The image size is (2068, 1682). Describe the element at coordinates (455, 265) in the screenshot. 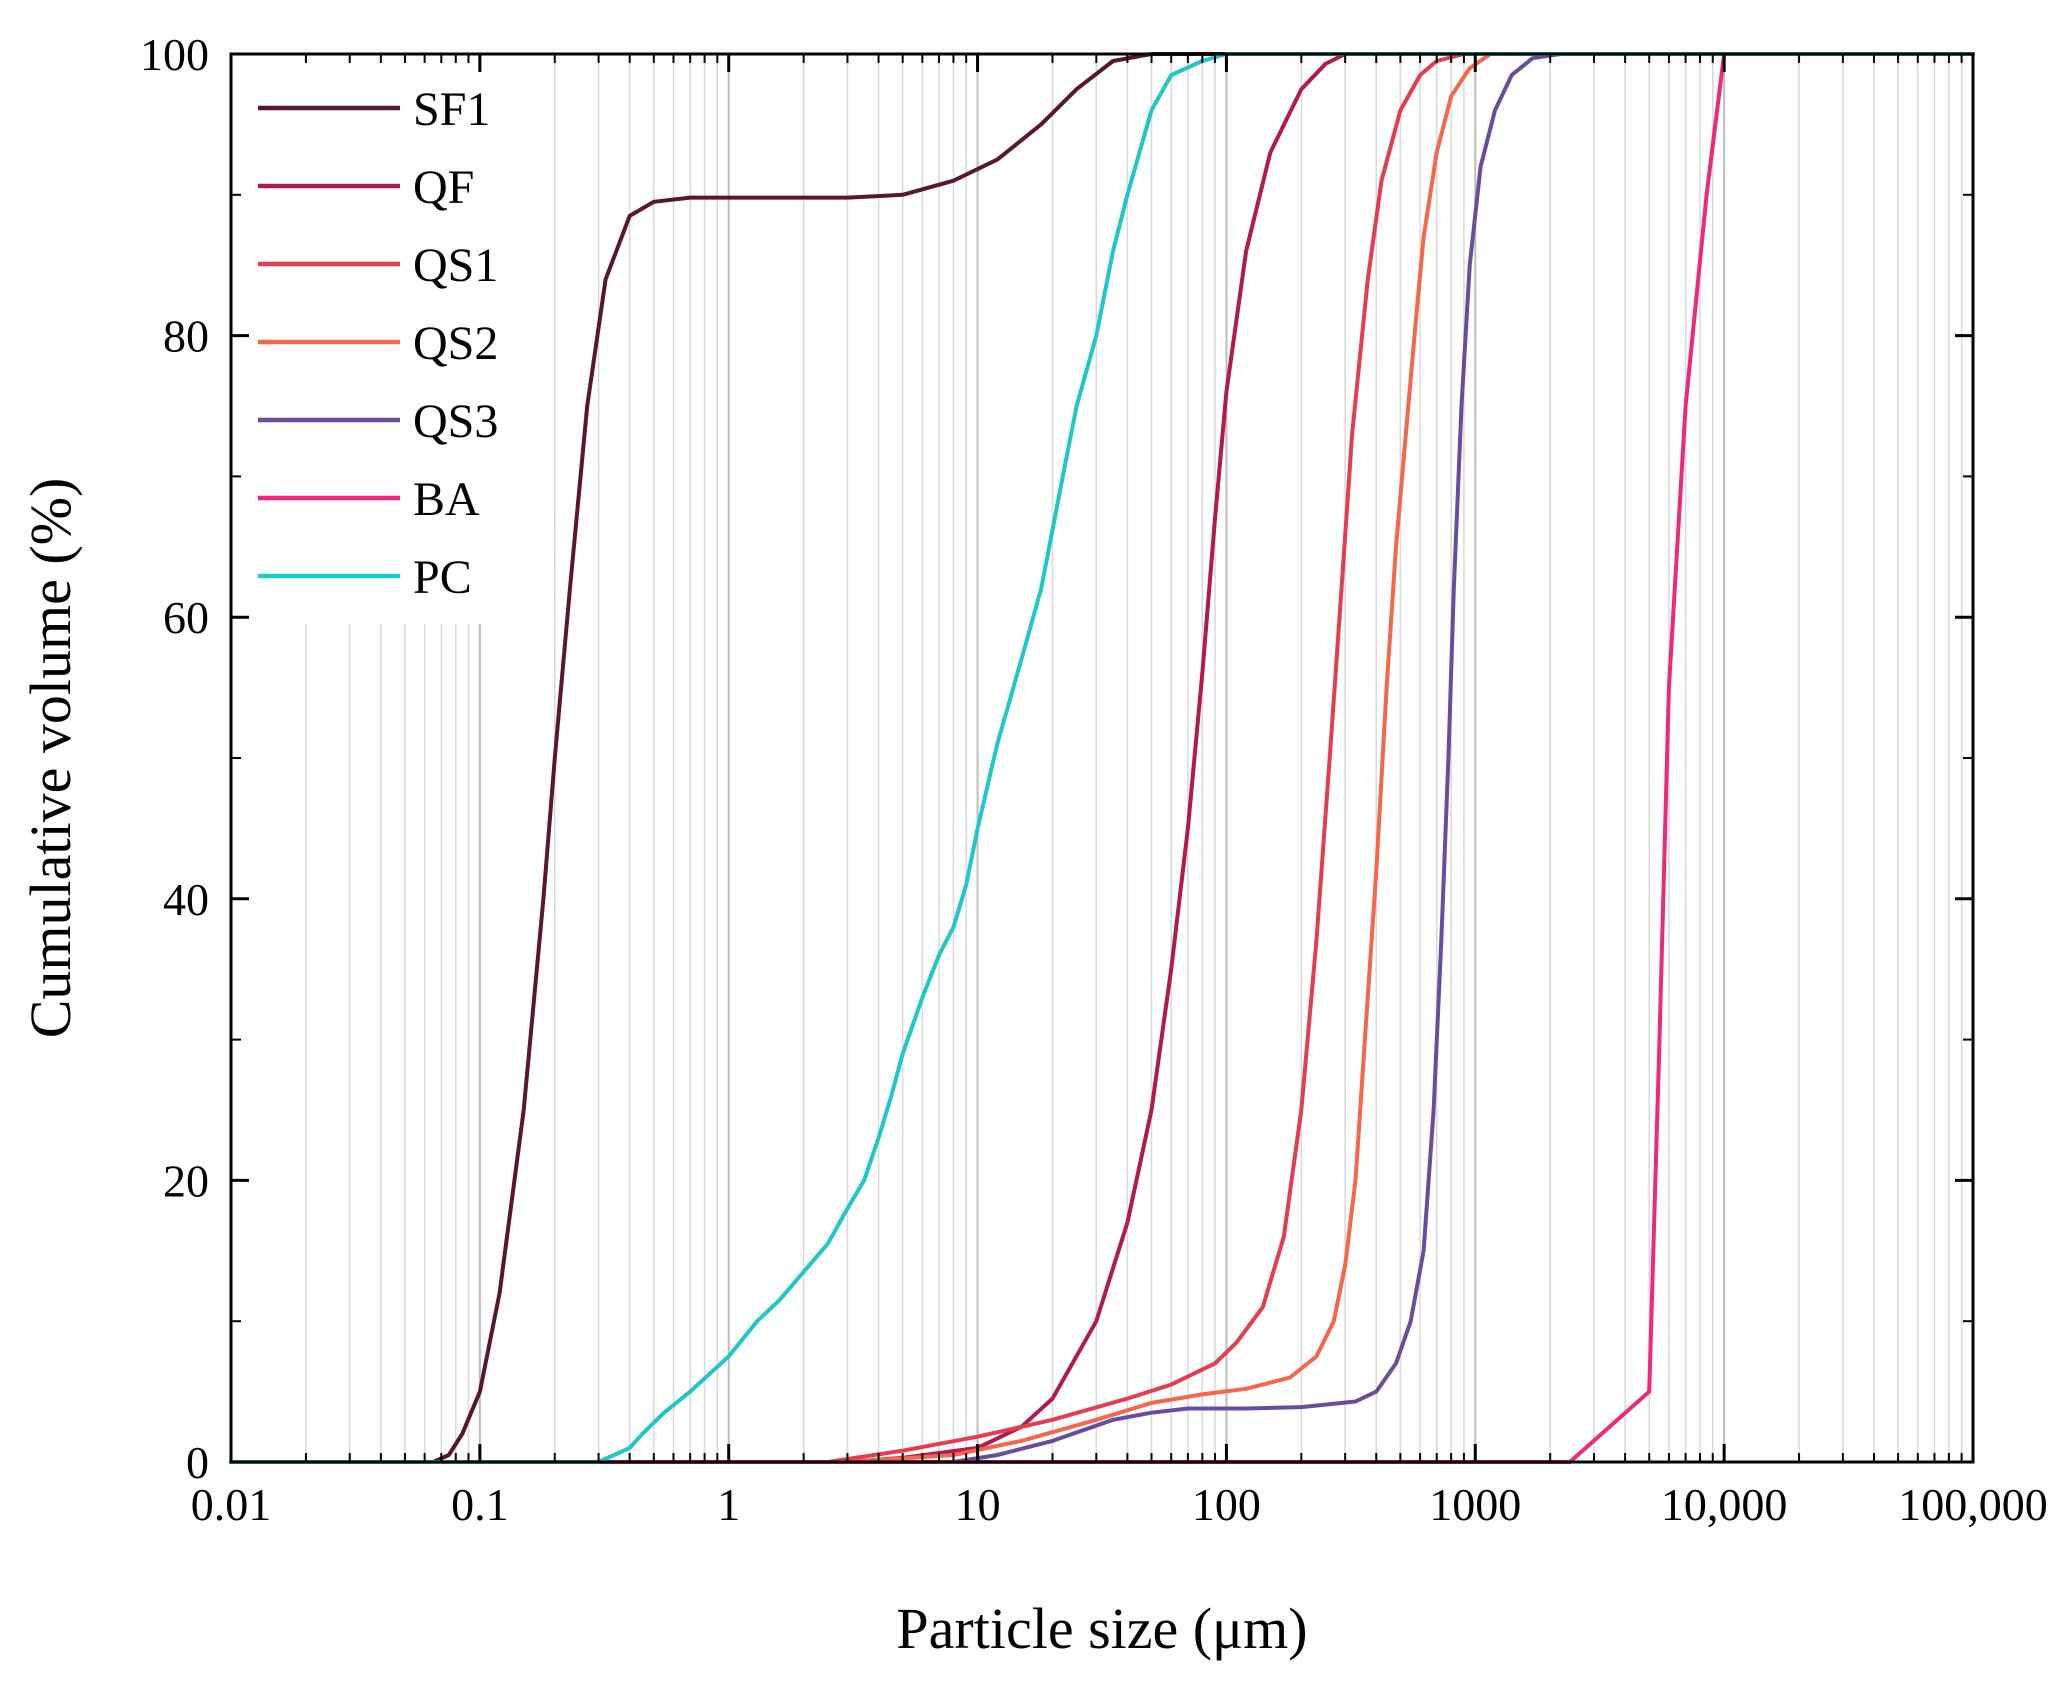

I see `legend-label-qs1: QS1` at that location.